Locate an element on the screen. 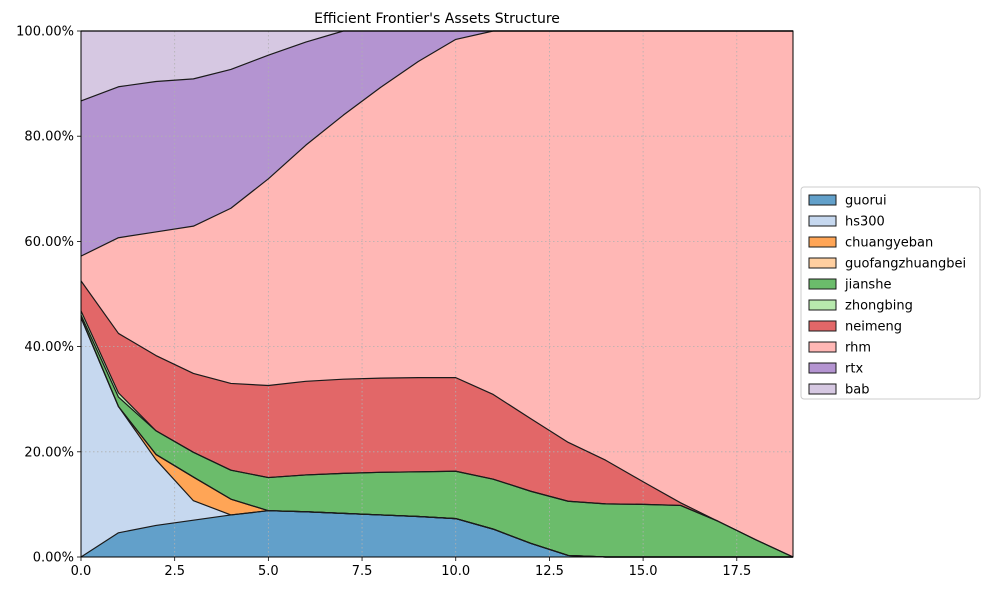 The image size is (991, 599). x-tick-label: 5.0 is located at coordinates (268, 571).